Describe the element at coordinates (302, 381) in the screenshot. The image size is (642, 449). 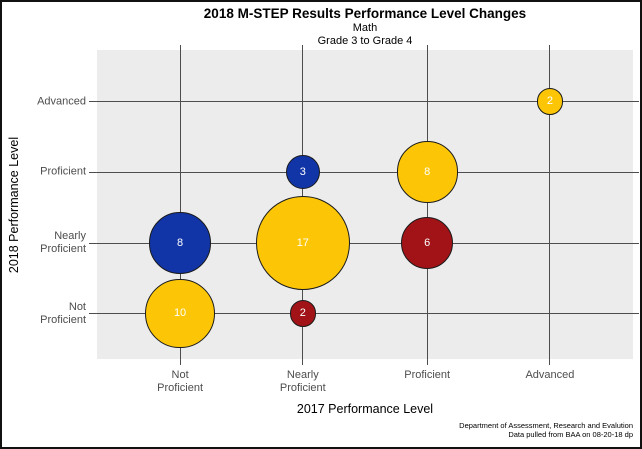
I see `x-tick-nearly-proficient: Nearly Proficient` at that location.